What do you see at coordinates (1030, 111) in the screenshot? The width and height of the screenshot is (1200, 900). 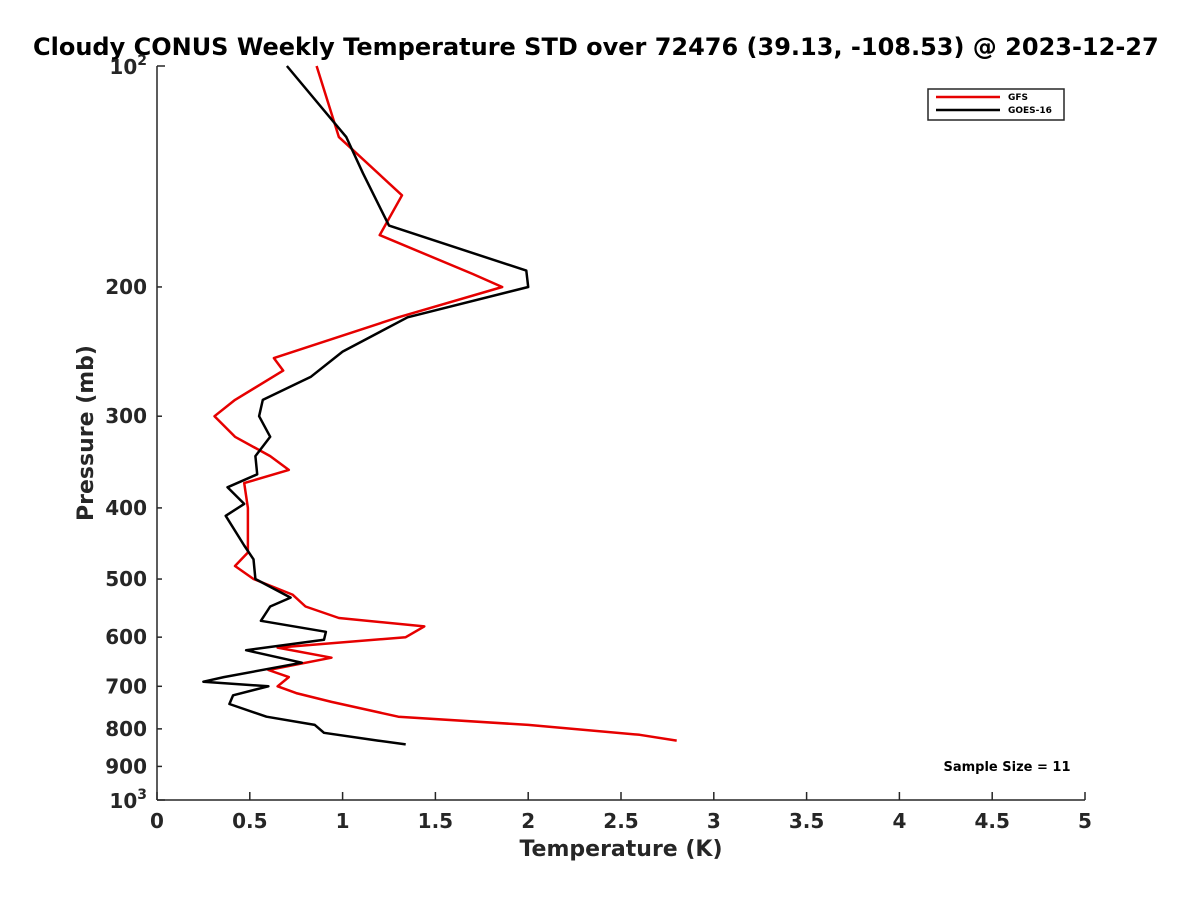 I see `legend-label-goes-16: GOES-16` at bounding box center [1030, 111].